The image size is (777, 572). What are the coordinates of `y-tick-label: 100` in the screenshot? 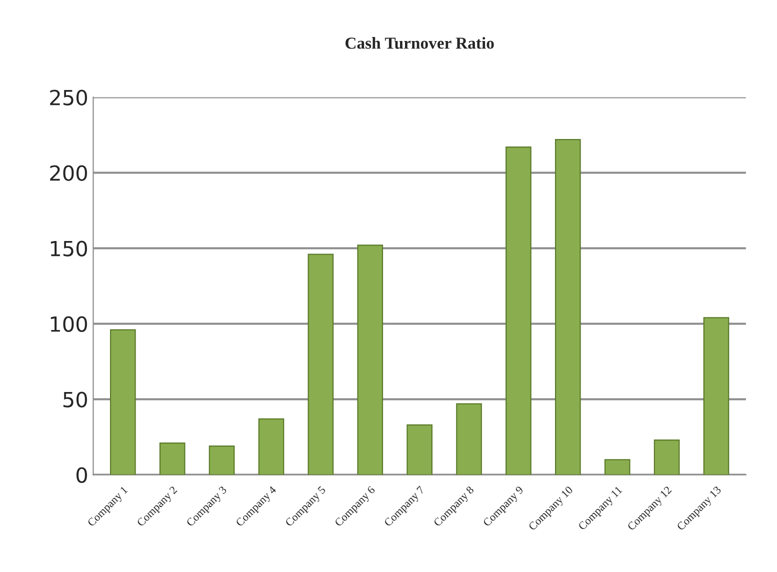 It's located at (68, 324).